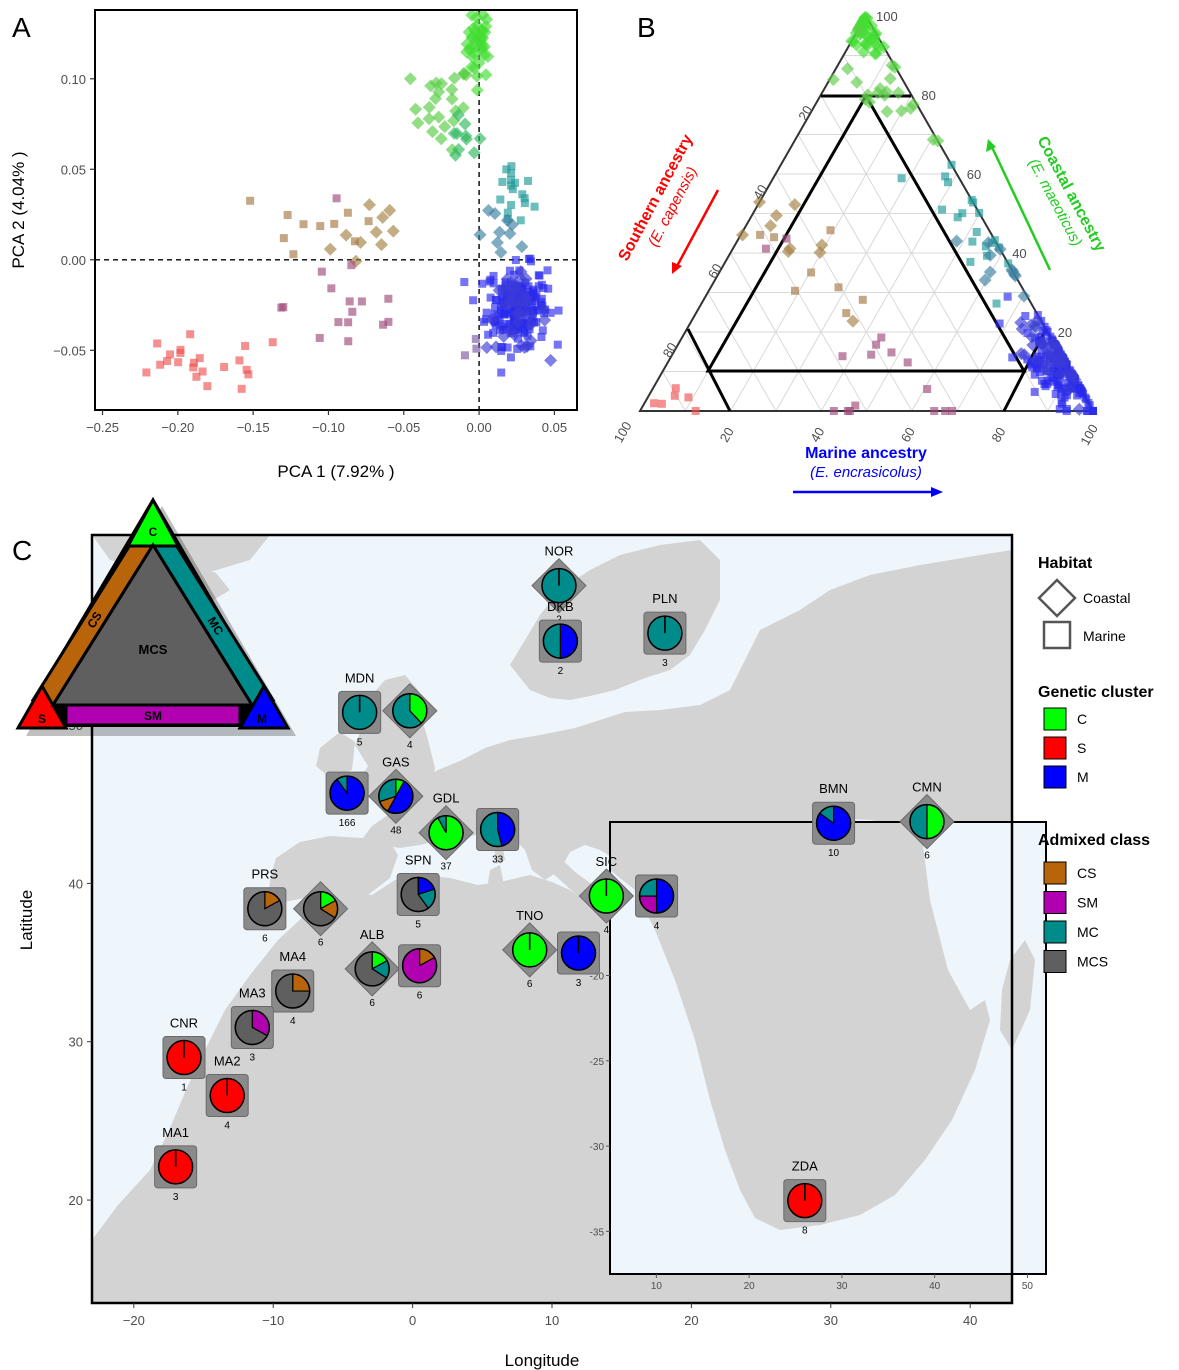 This screenshot has height=1370, width=1179. I want to click on ternary-tick-southern: 20, so click(805, 113).